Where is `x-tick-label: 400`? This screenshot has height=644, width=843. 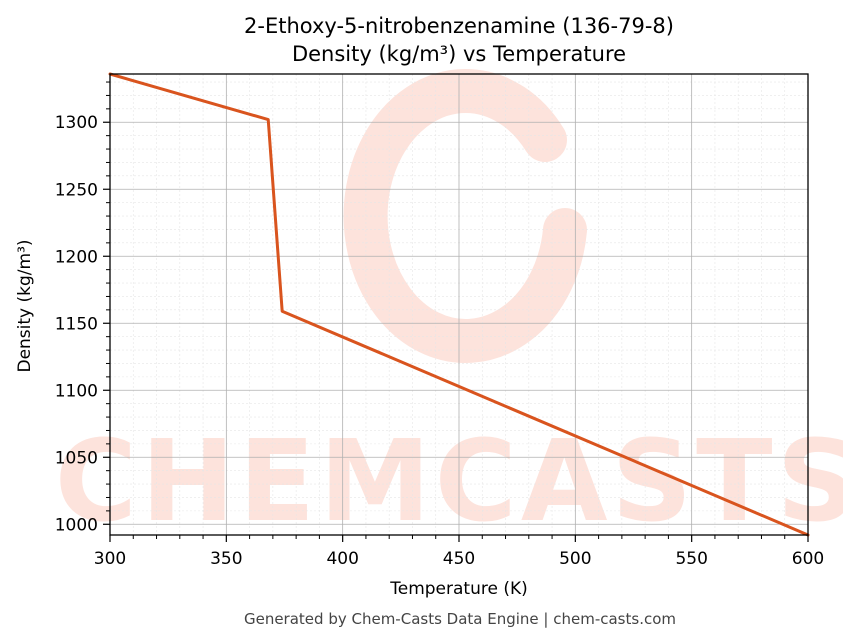 x-tick-label: 400 is located at coordinates (342, 559).